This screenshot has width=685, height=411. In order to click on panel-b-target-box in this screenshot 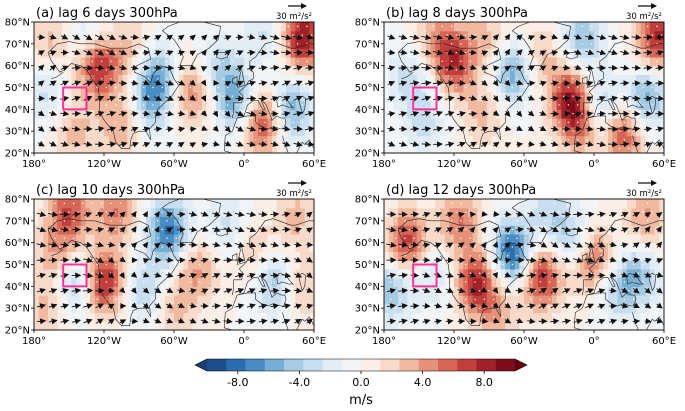, I will do `click(425, 98)`.